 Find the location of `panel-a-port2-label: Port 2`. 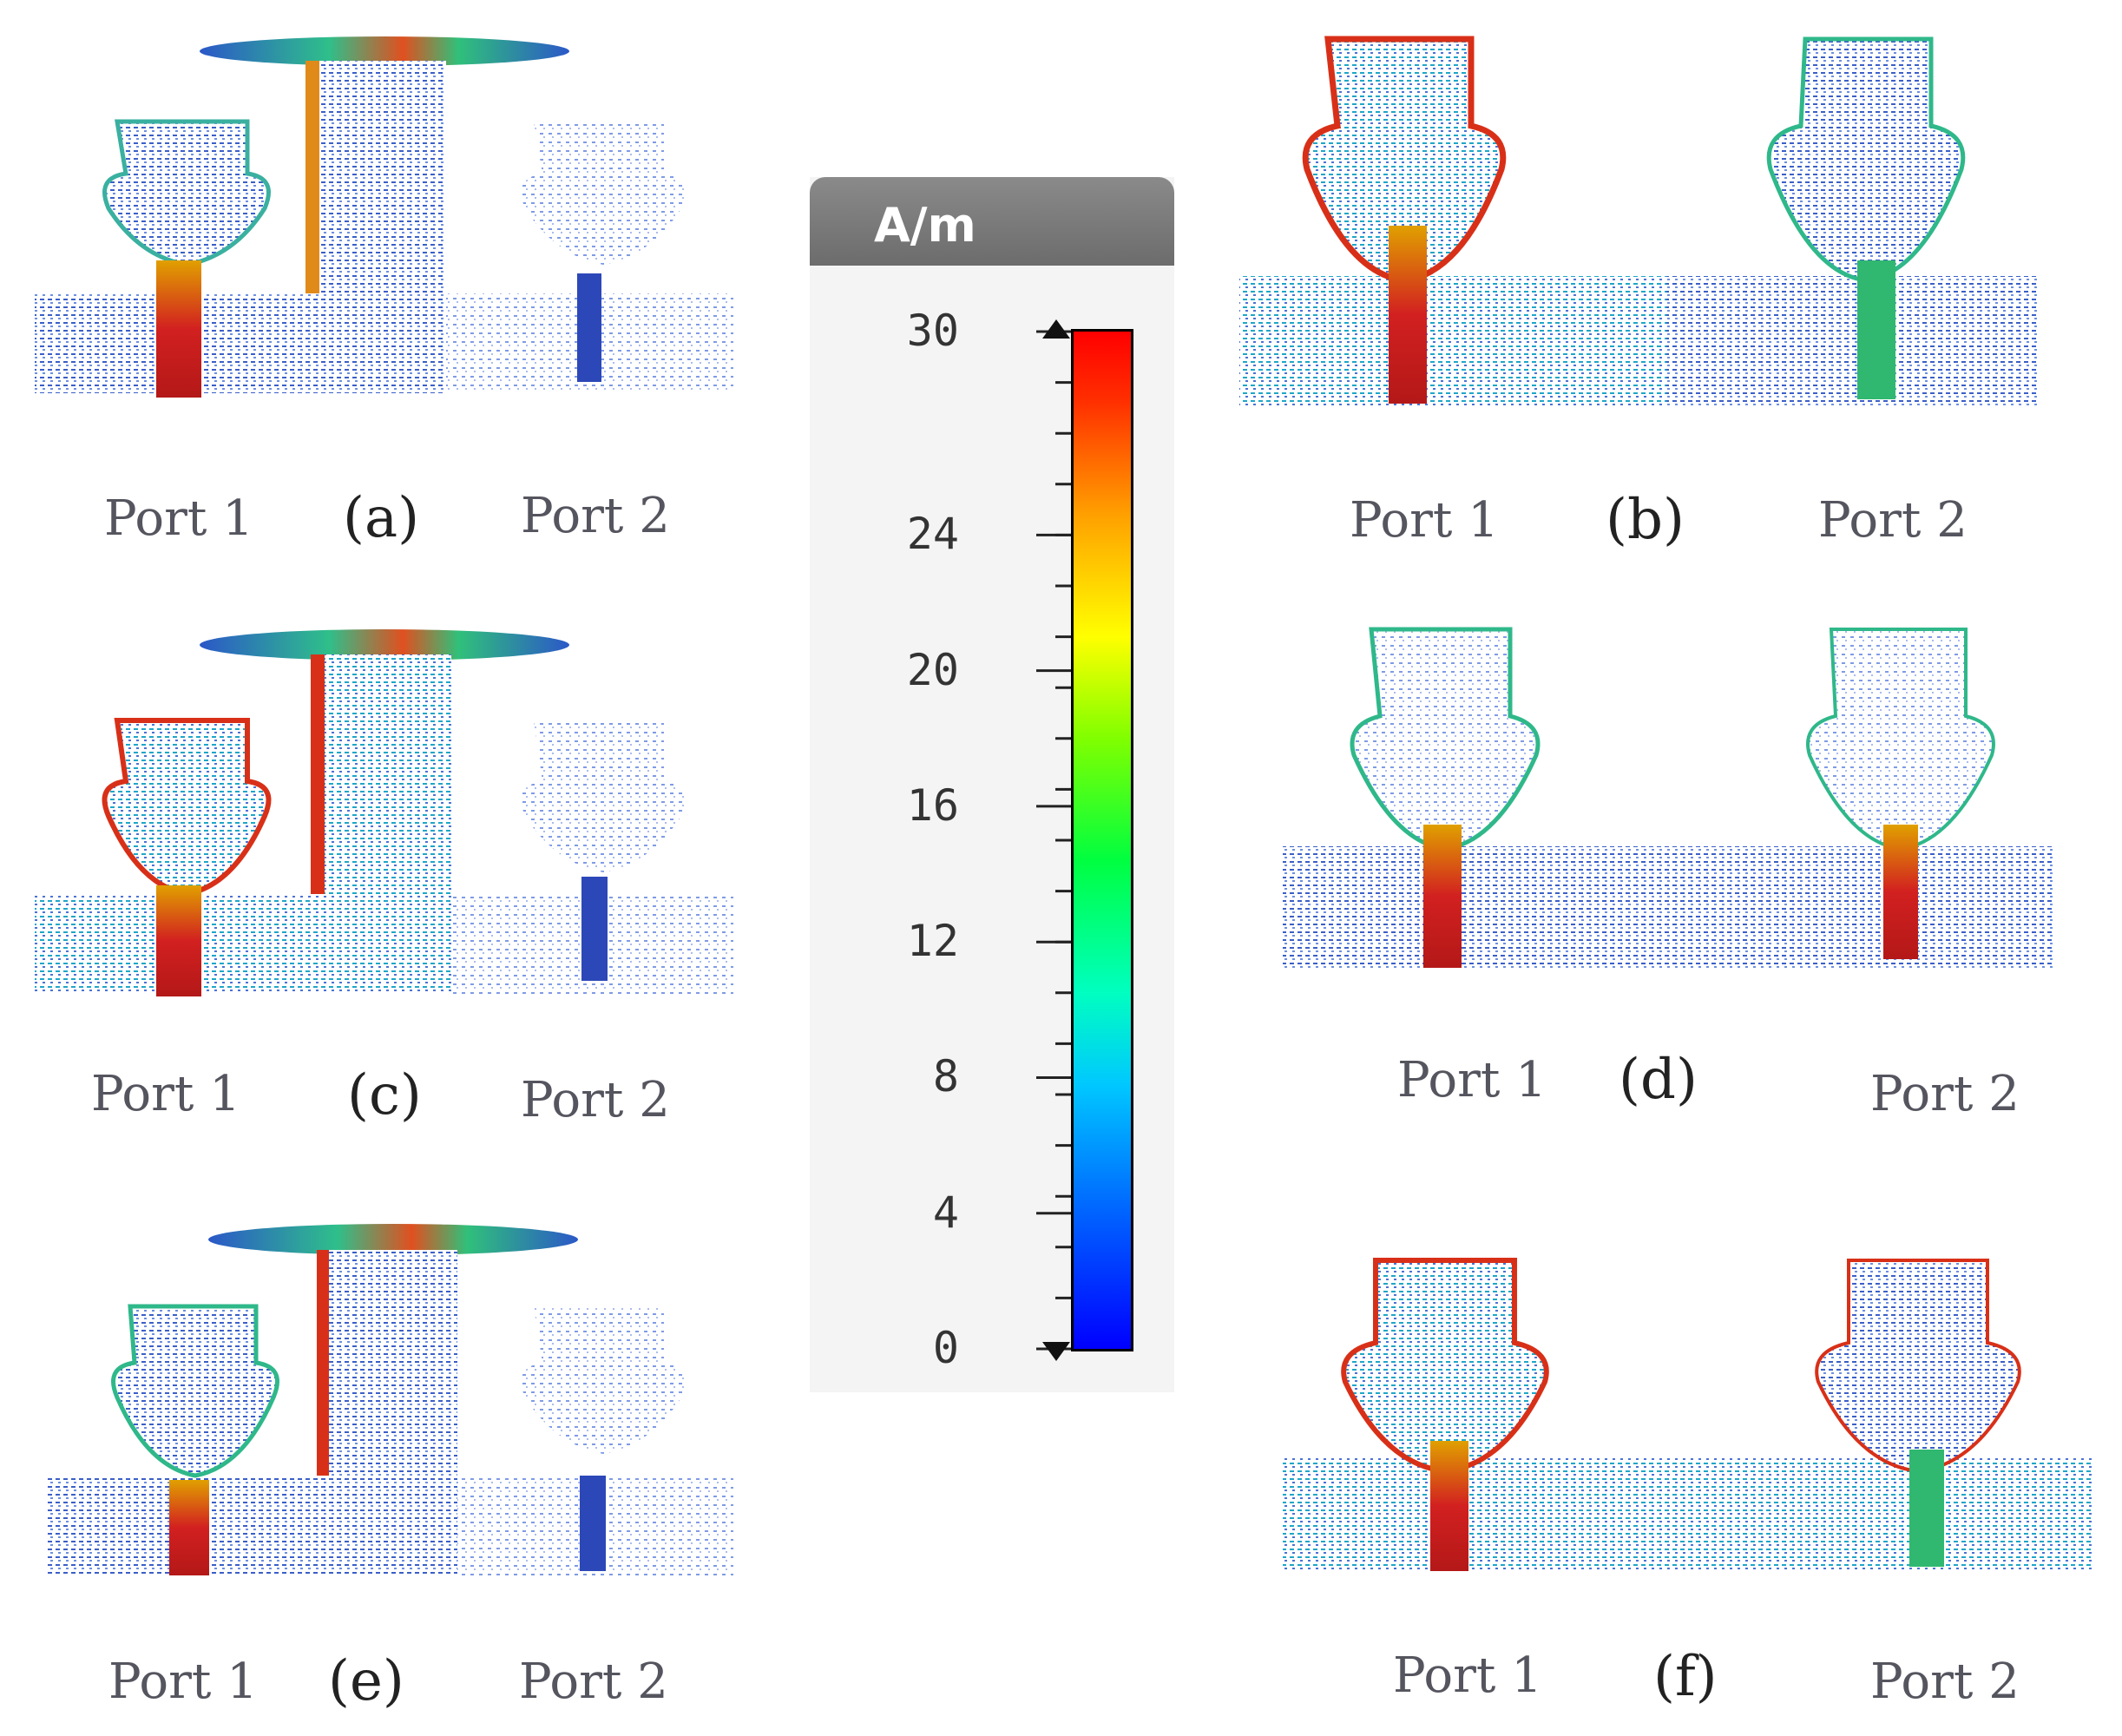

panel-a-port2-label: Port 2 is located at coordinates (595, 516).